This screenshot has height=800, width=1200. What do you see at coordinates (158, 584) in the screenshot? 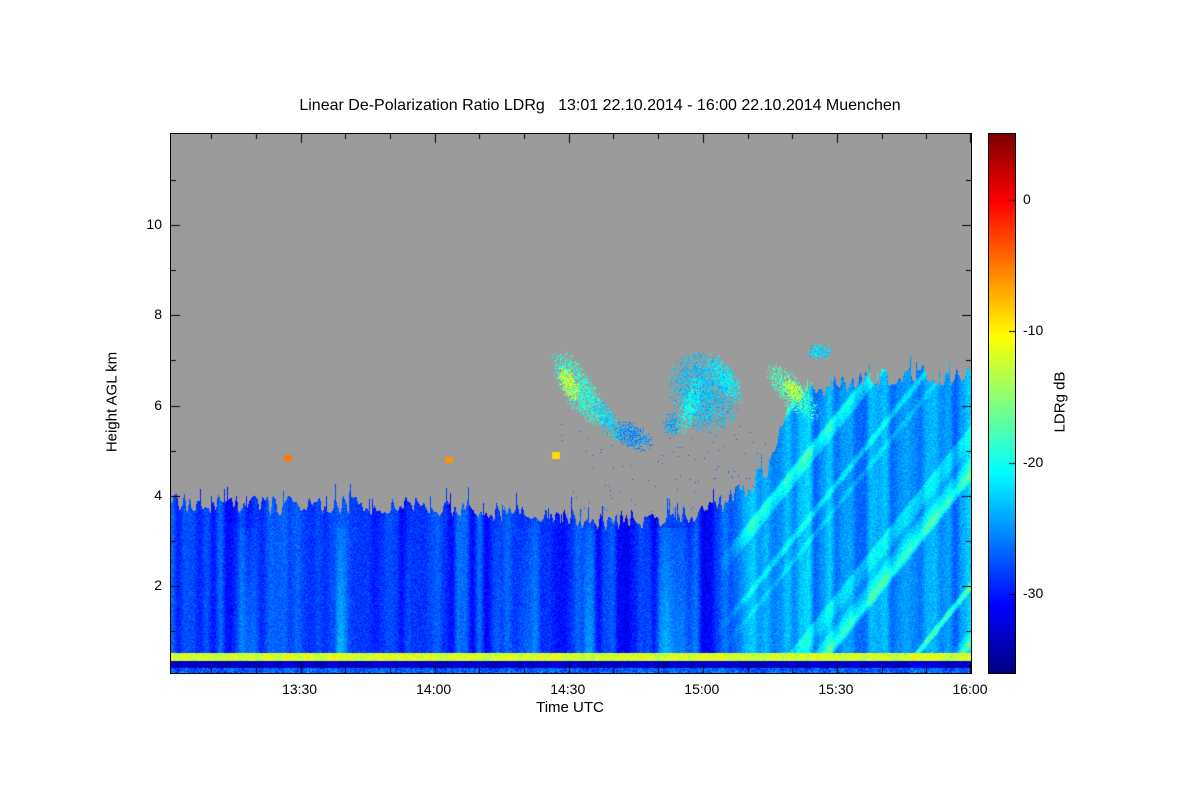
I see `y-tick-label: 2` at bounding box center [158, 584].